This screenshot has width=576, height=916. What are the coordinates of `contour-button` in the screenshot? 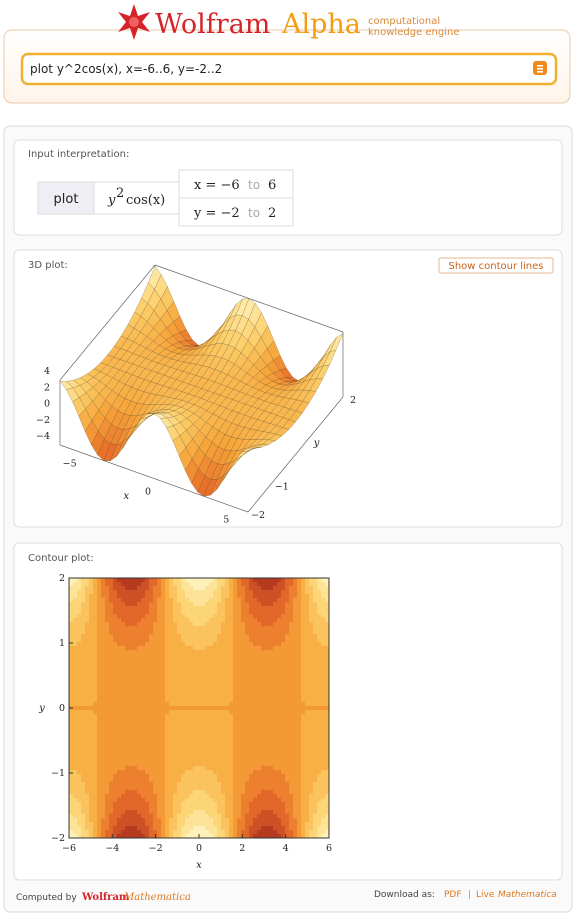 It's located at (496, 265).